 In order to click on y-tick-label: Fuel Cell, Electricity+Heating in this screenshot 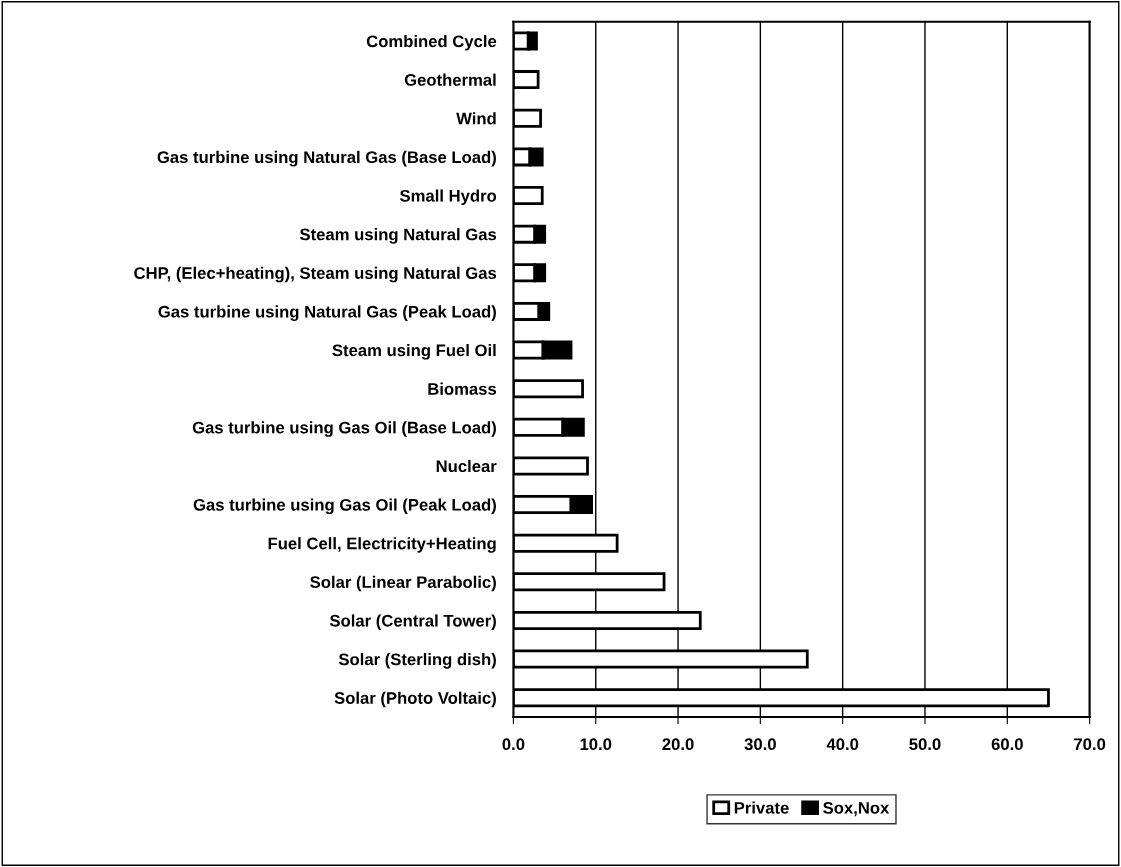, I will do `click(382, 545)`.